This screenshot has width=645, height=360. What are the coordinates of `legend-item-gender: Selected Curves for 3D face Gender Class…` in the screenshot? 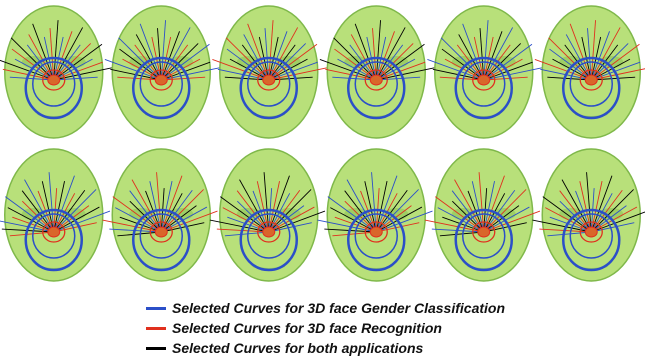 It's located at (356, 308).